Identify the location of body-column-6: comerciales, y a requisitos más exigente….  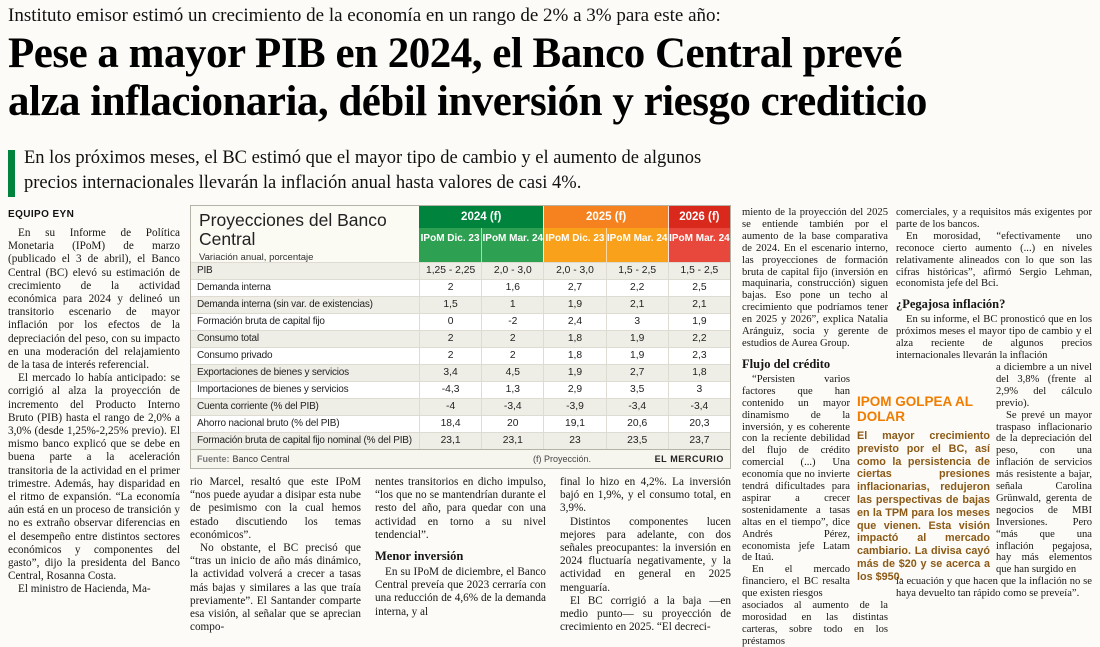
(994, 427).